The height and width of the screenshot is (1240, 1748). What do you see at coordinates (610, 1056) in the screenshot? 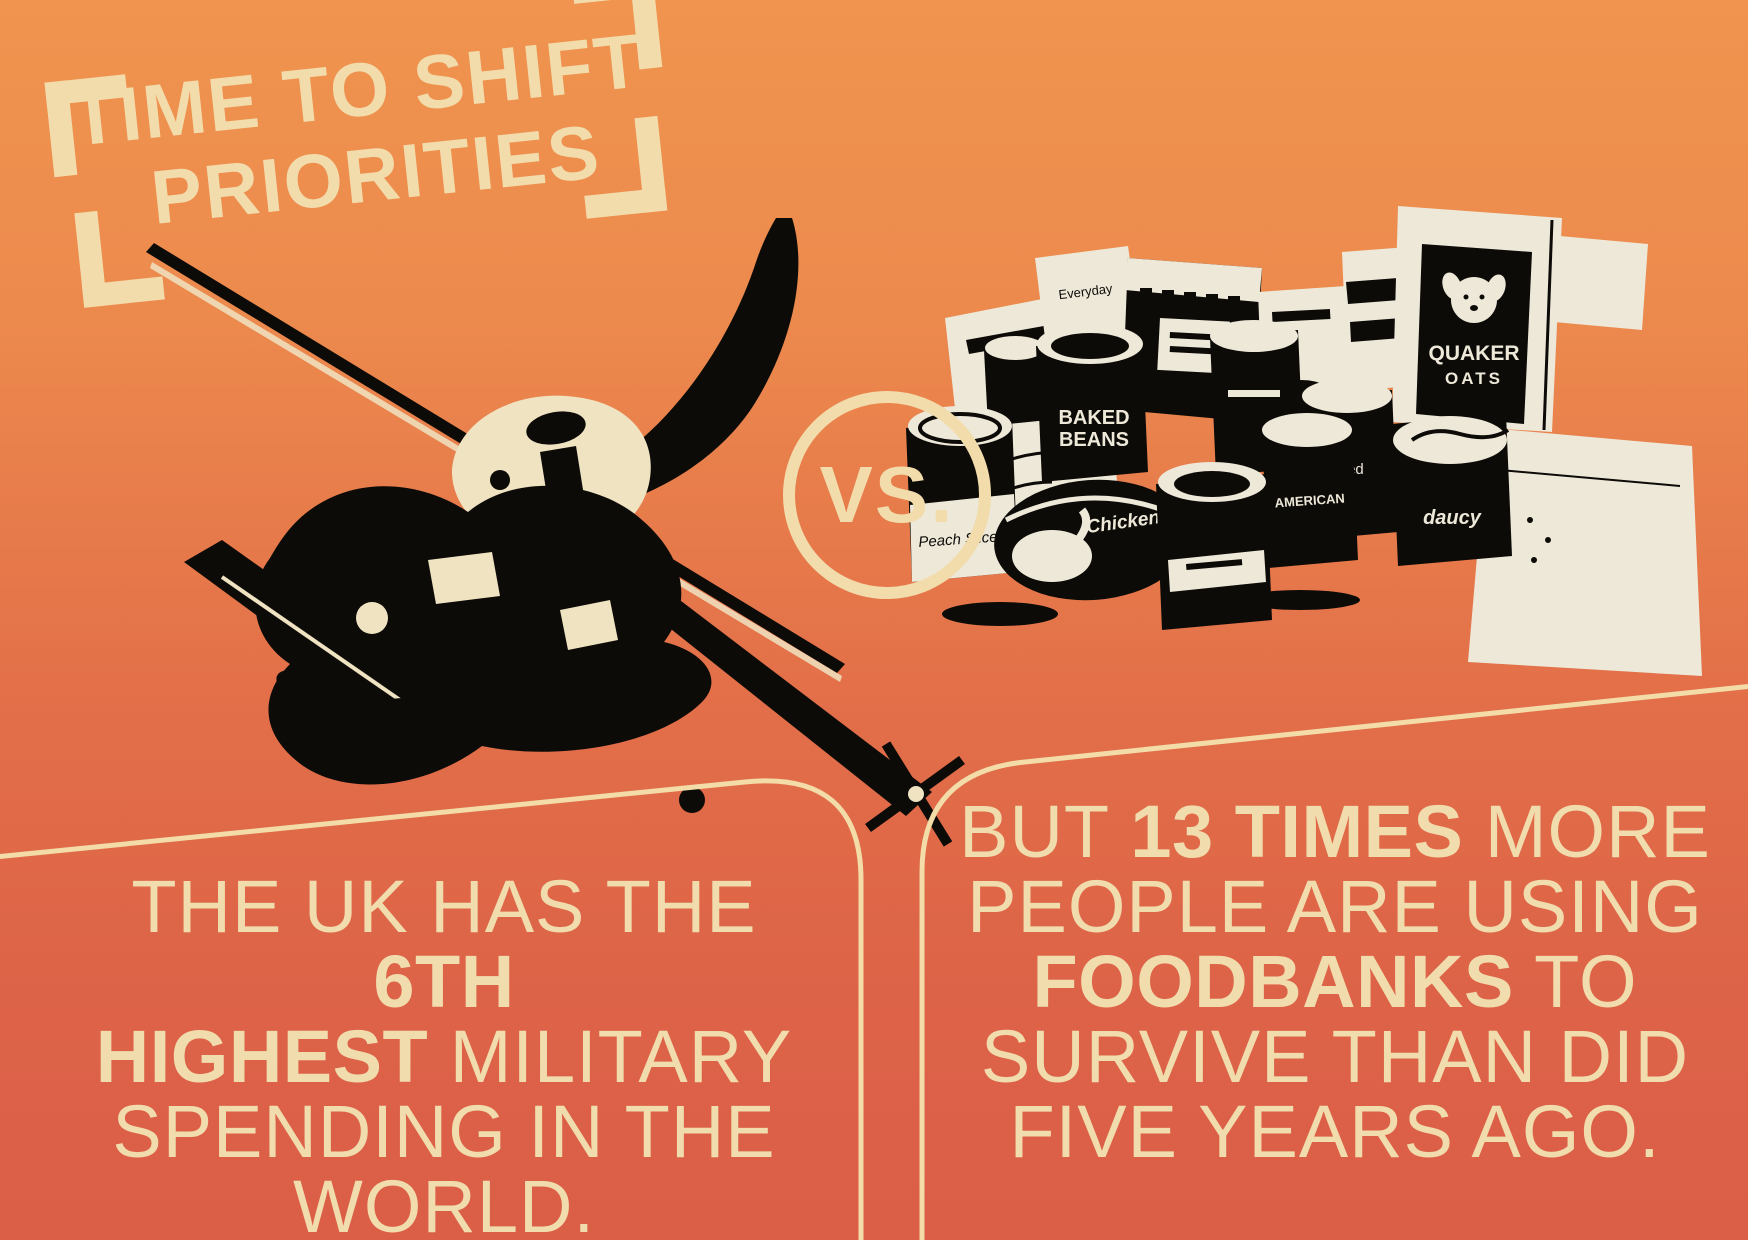
I see `stat-text: MILITARY` at bounding box center [610, 1056].